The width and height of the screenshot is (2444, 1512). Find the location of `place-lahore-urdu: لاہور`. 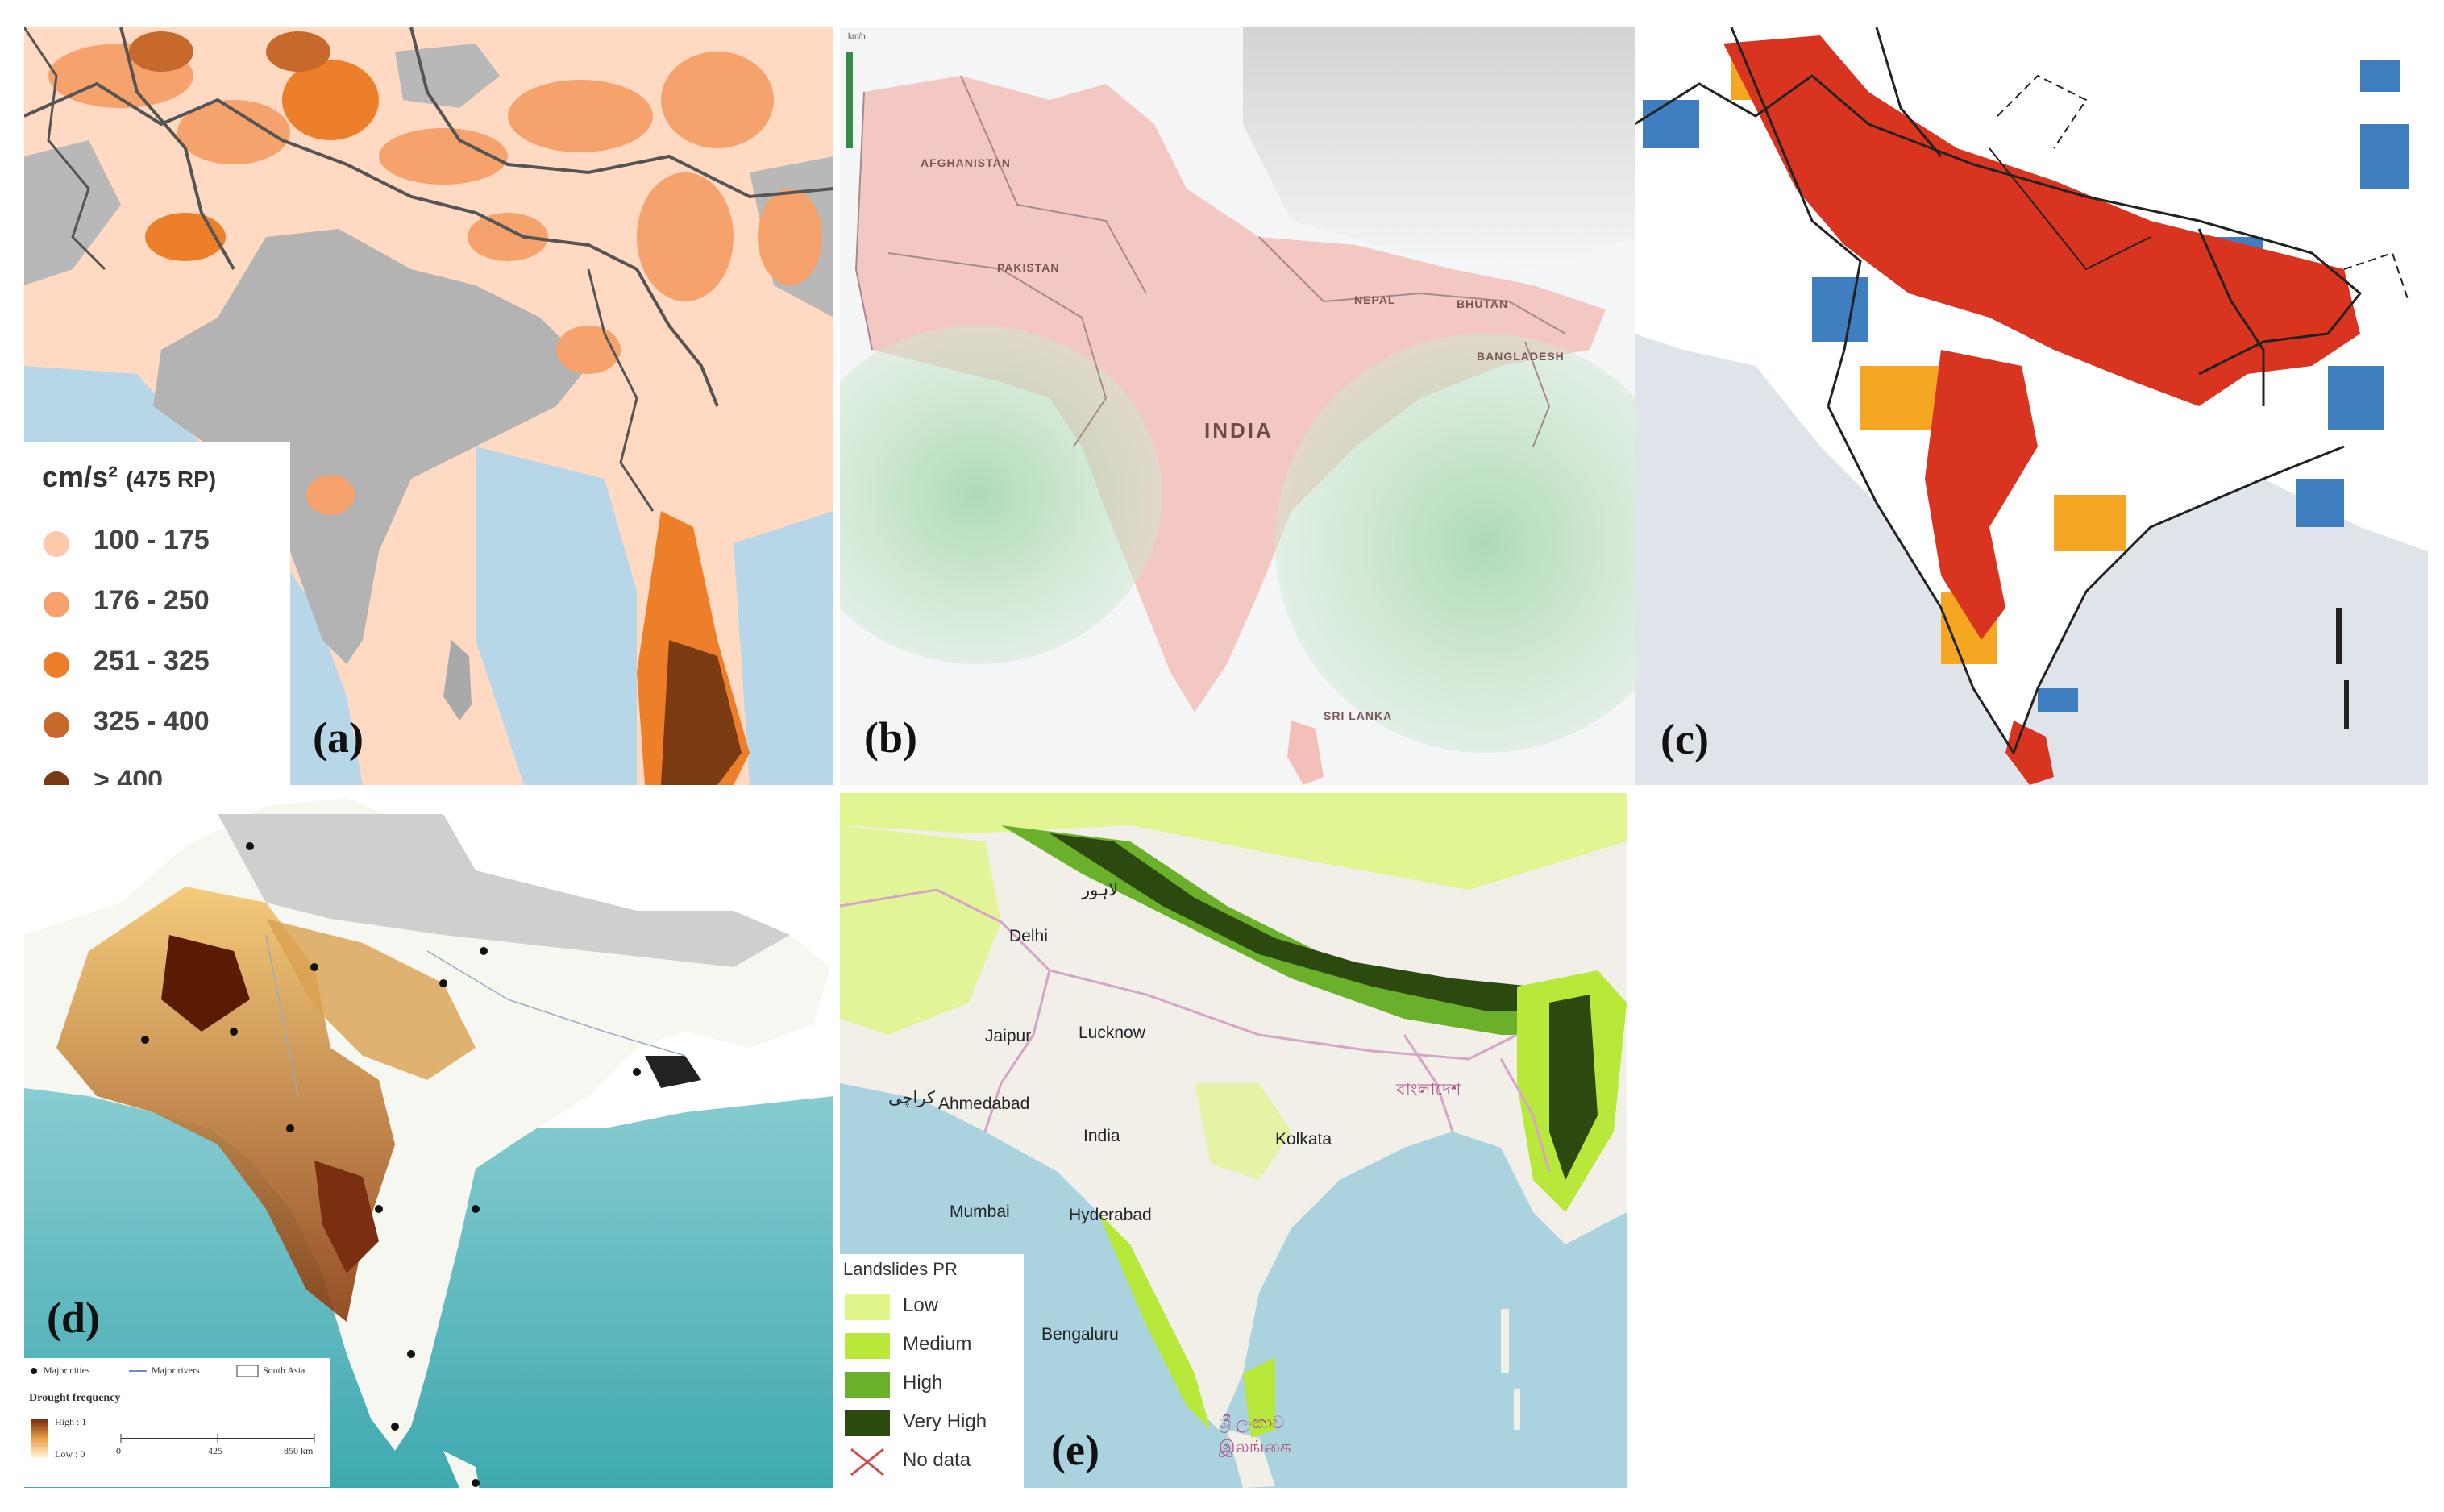

place-lahore-urdu: لاہور is located at coordinates (1100, 890).